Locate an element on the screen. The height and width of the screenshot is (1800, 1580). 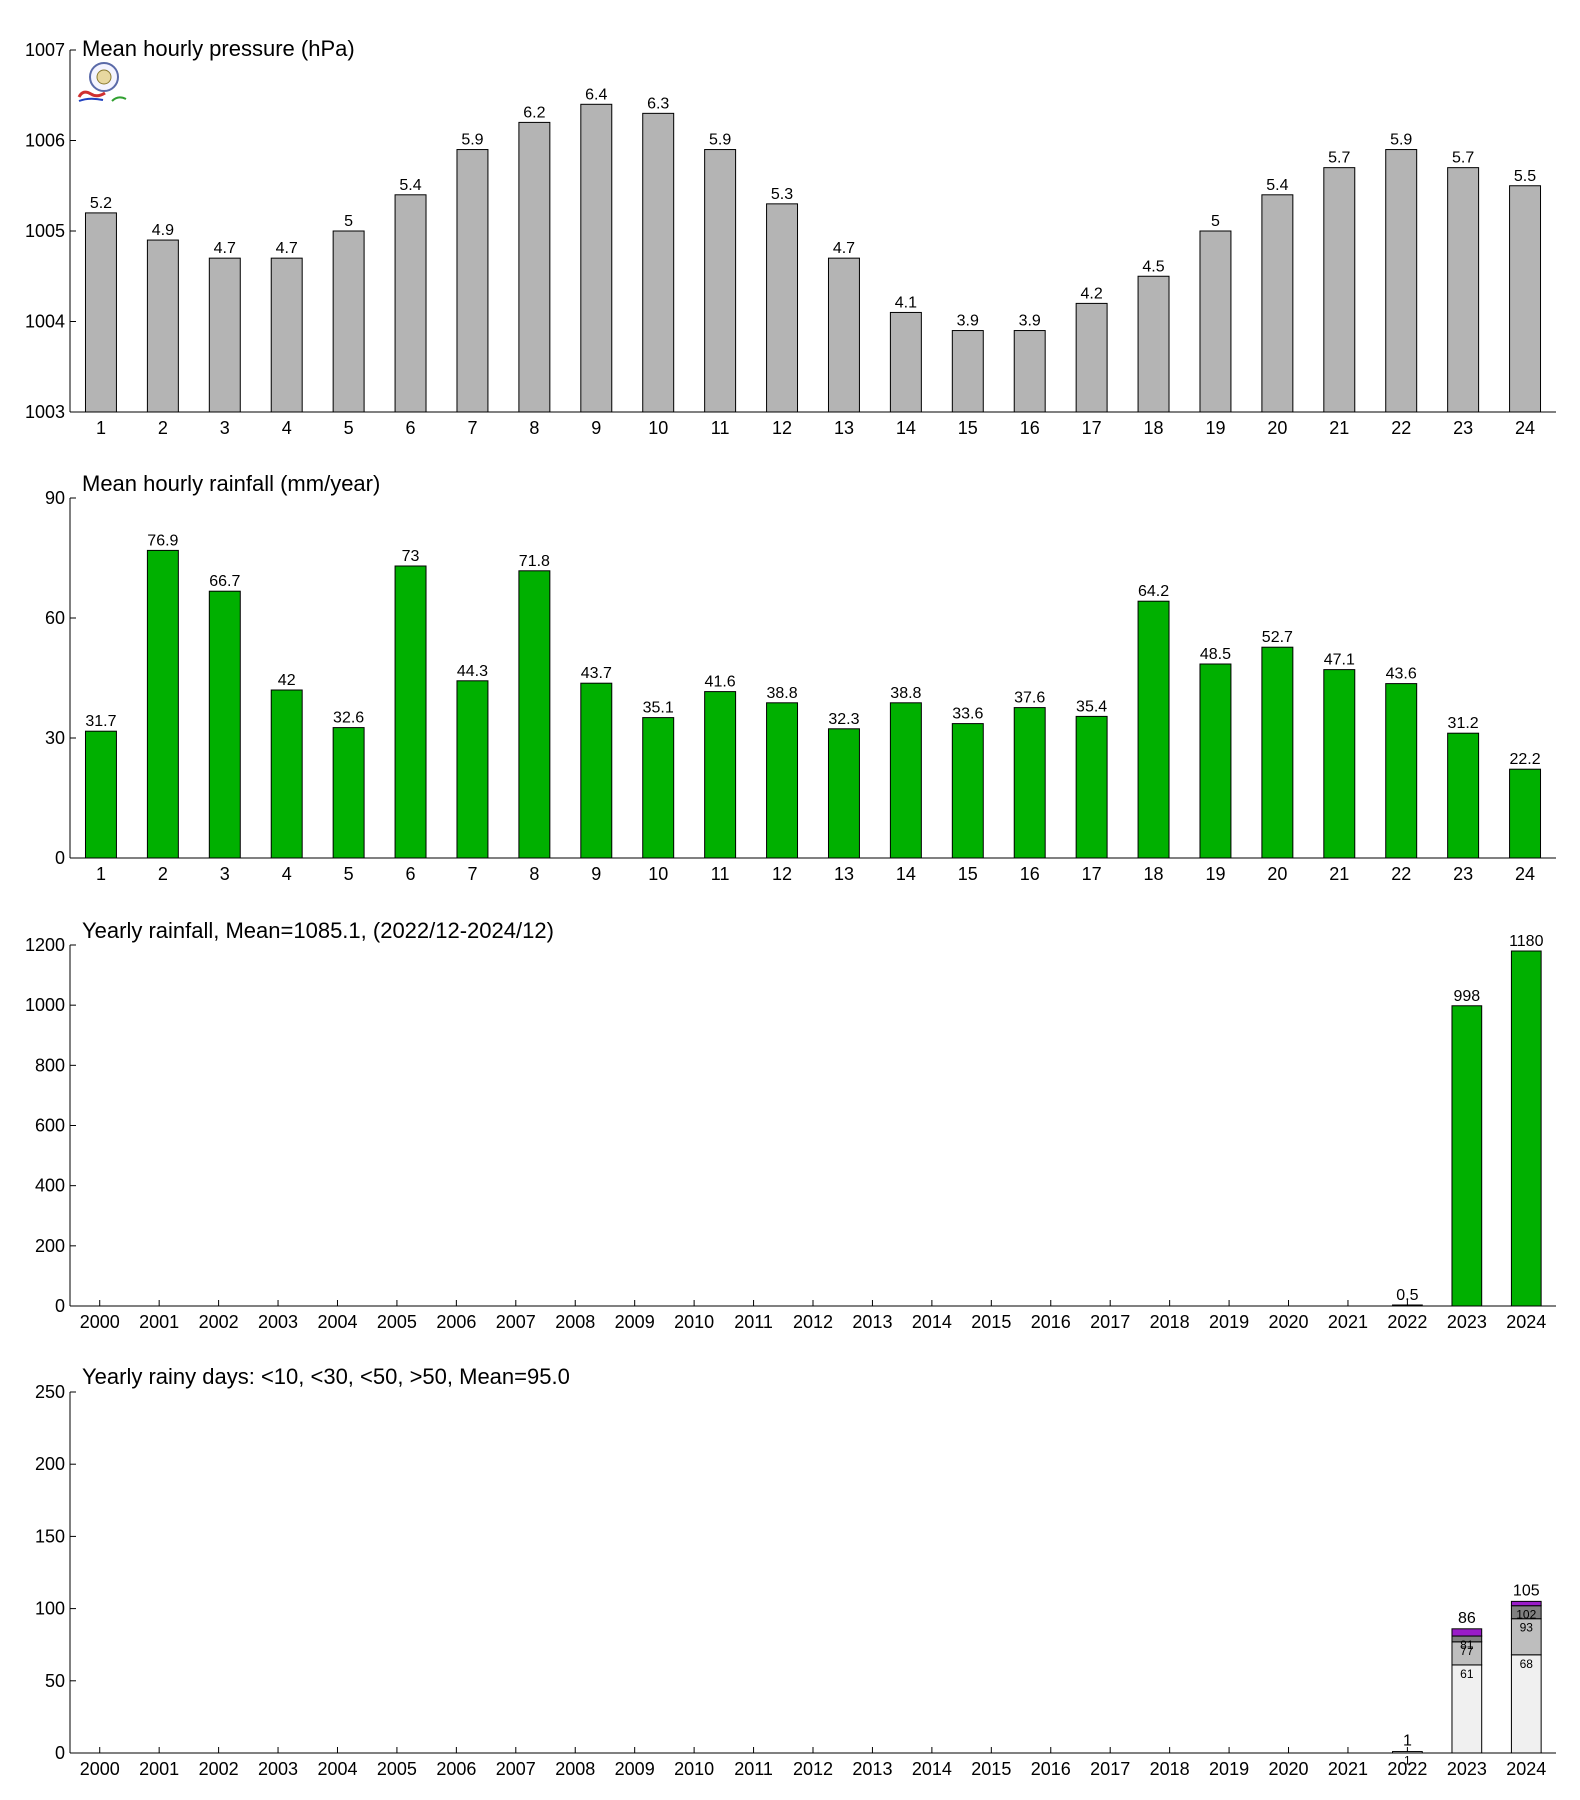
bar-value-label: 35.1 is located at coordinates (658, 708).